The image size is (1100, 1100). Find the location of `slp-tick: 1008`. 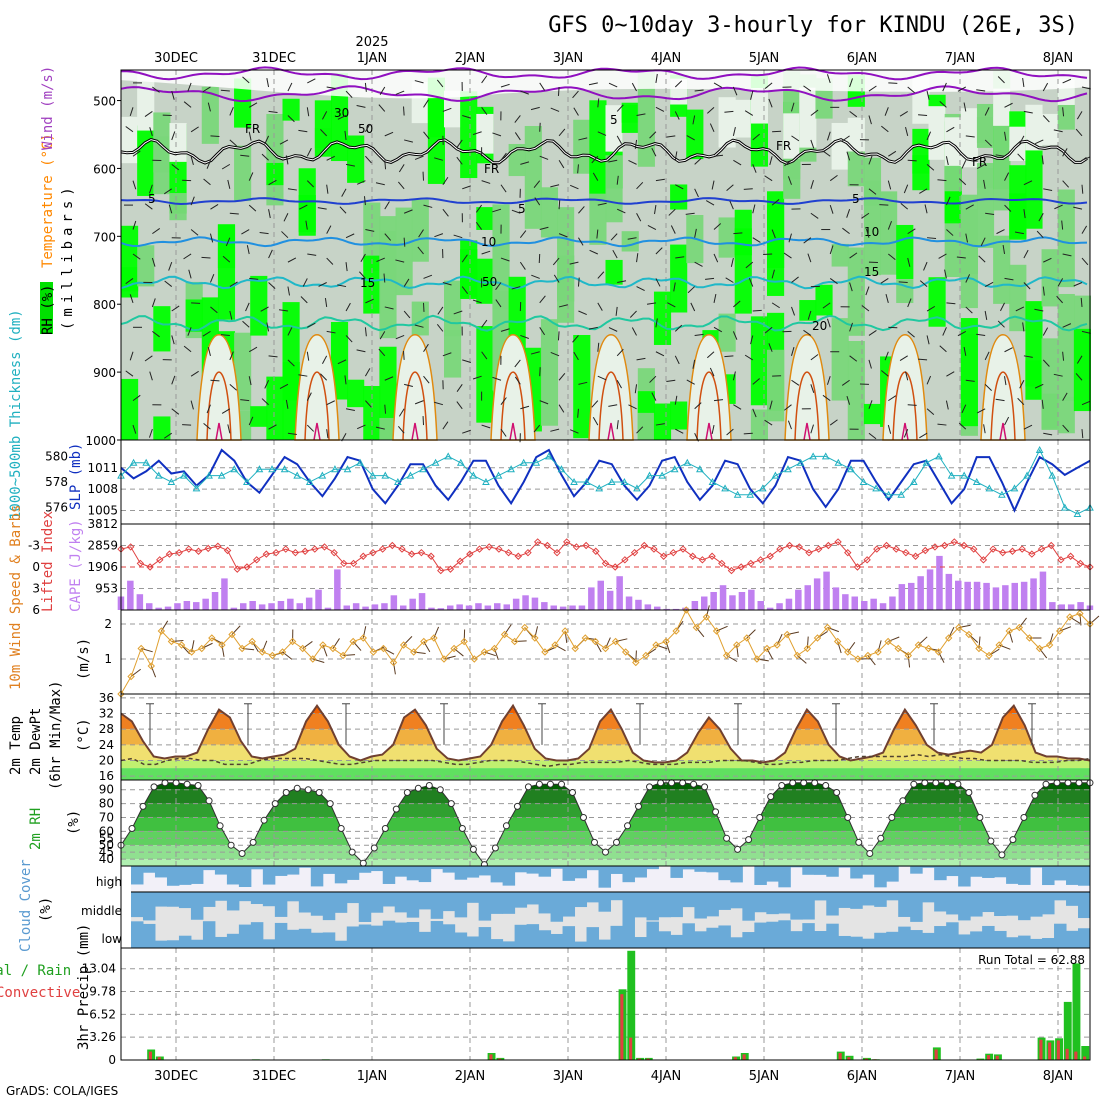

slp-tick: 1008 is located at coordinates (102, 489).